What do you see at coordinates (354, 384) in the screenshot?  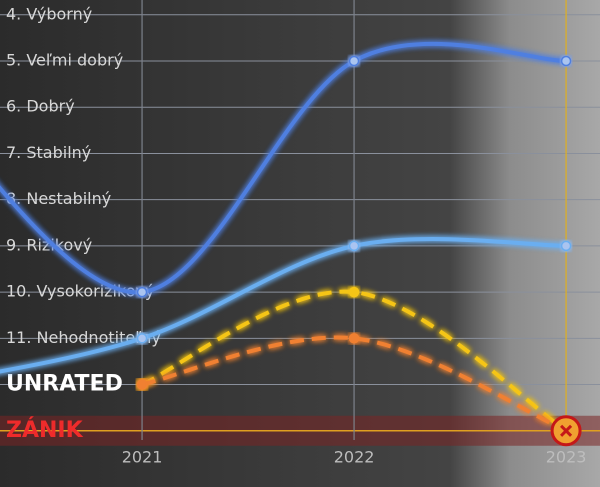 I see `series-line` at bounding box center [354, 384].